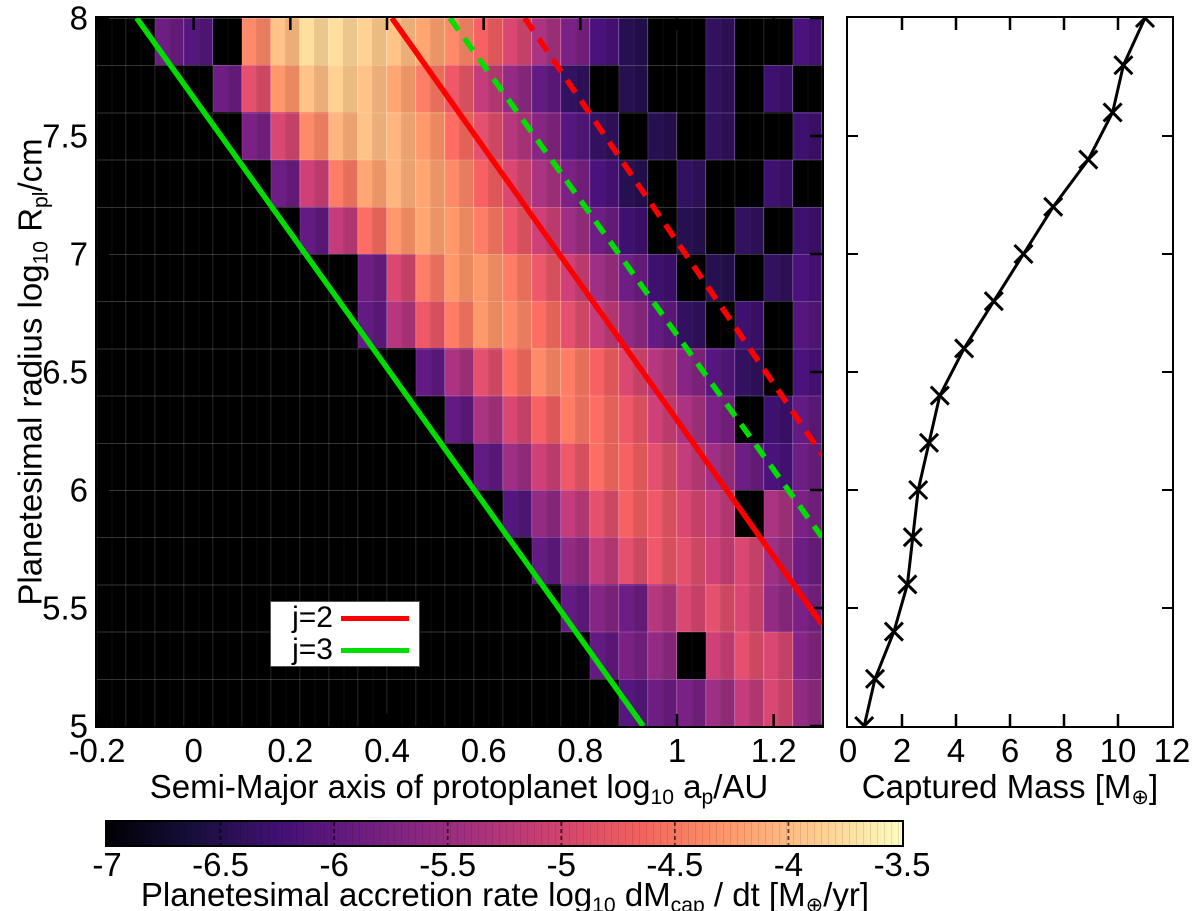 The width and height of the screenshot is (1200, 911). Describe the element at coordinates (107, 864) in the screenshot. I see `colorbar-tick-label: -7` at that location.